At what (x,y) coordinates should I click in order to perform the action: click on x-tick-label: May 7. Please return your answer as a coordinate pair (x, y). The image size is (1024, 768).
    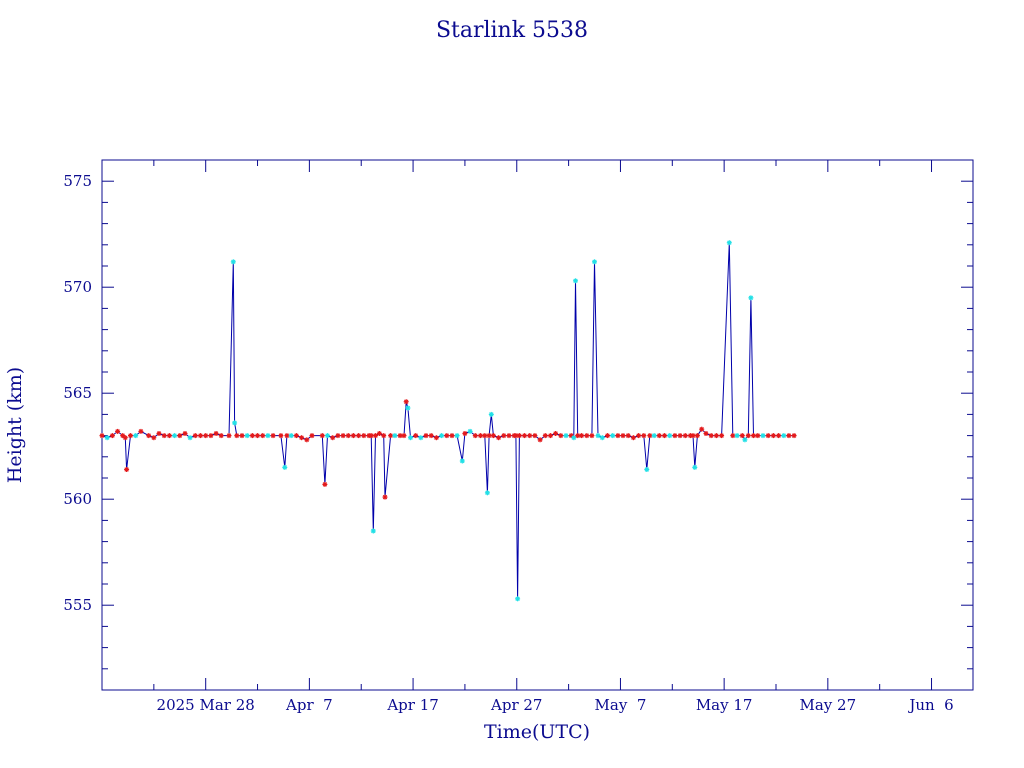
    Looking at the image, I should click on (621, 705).